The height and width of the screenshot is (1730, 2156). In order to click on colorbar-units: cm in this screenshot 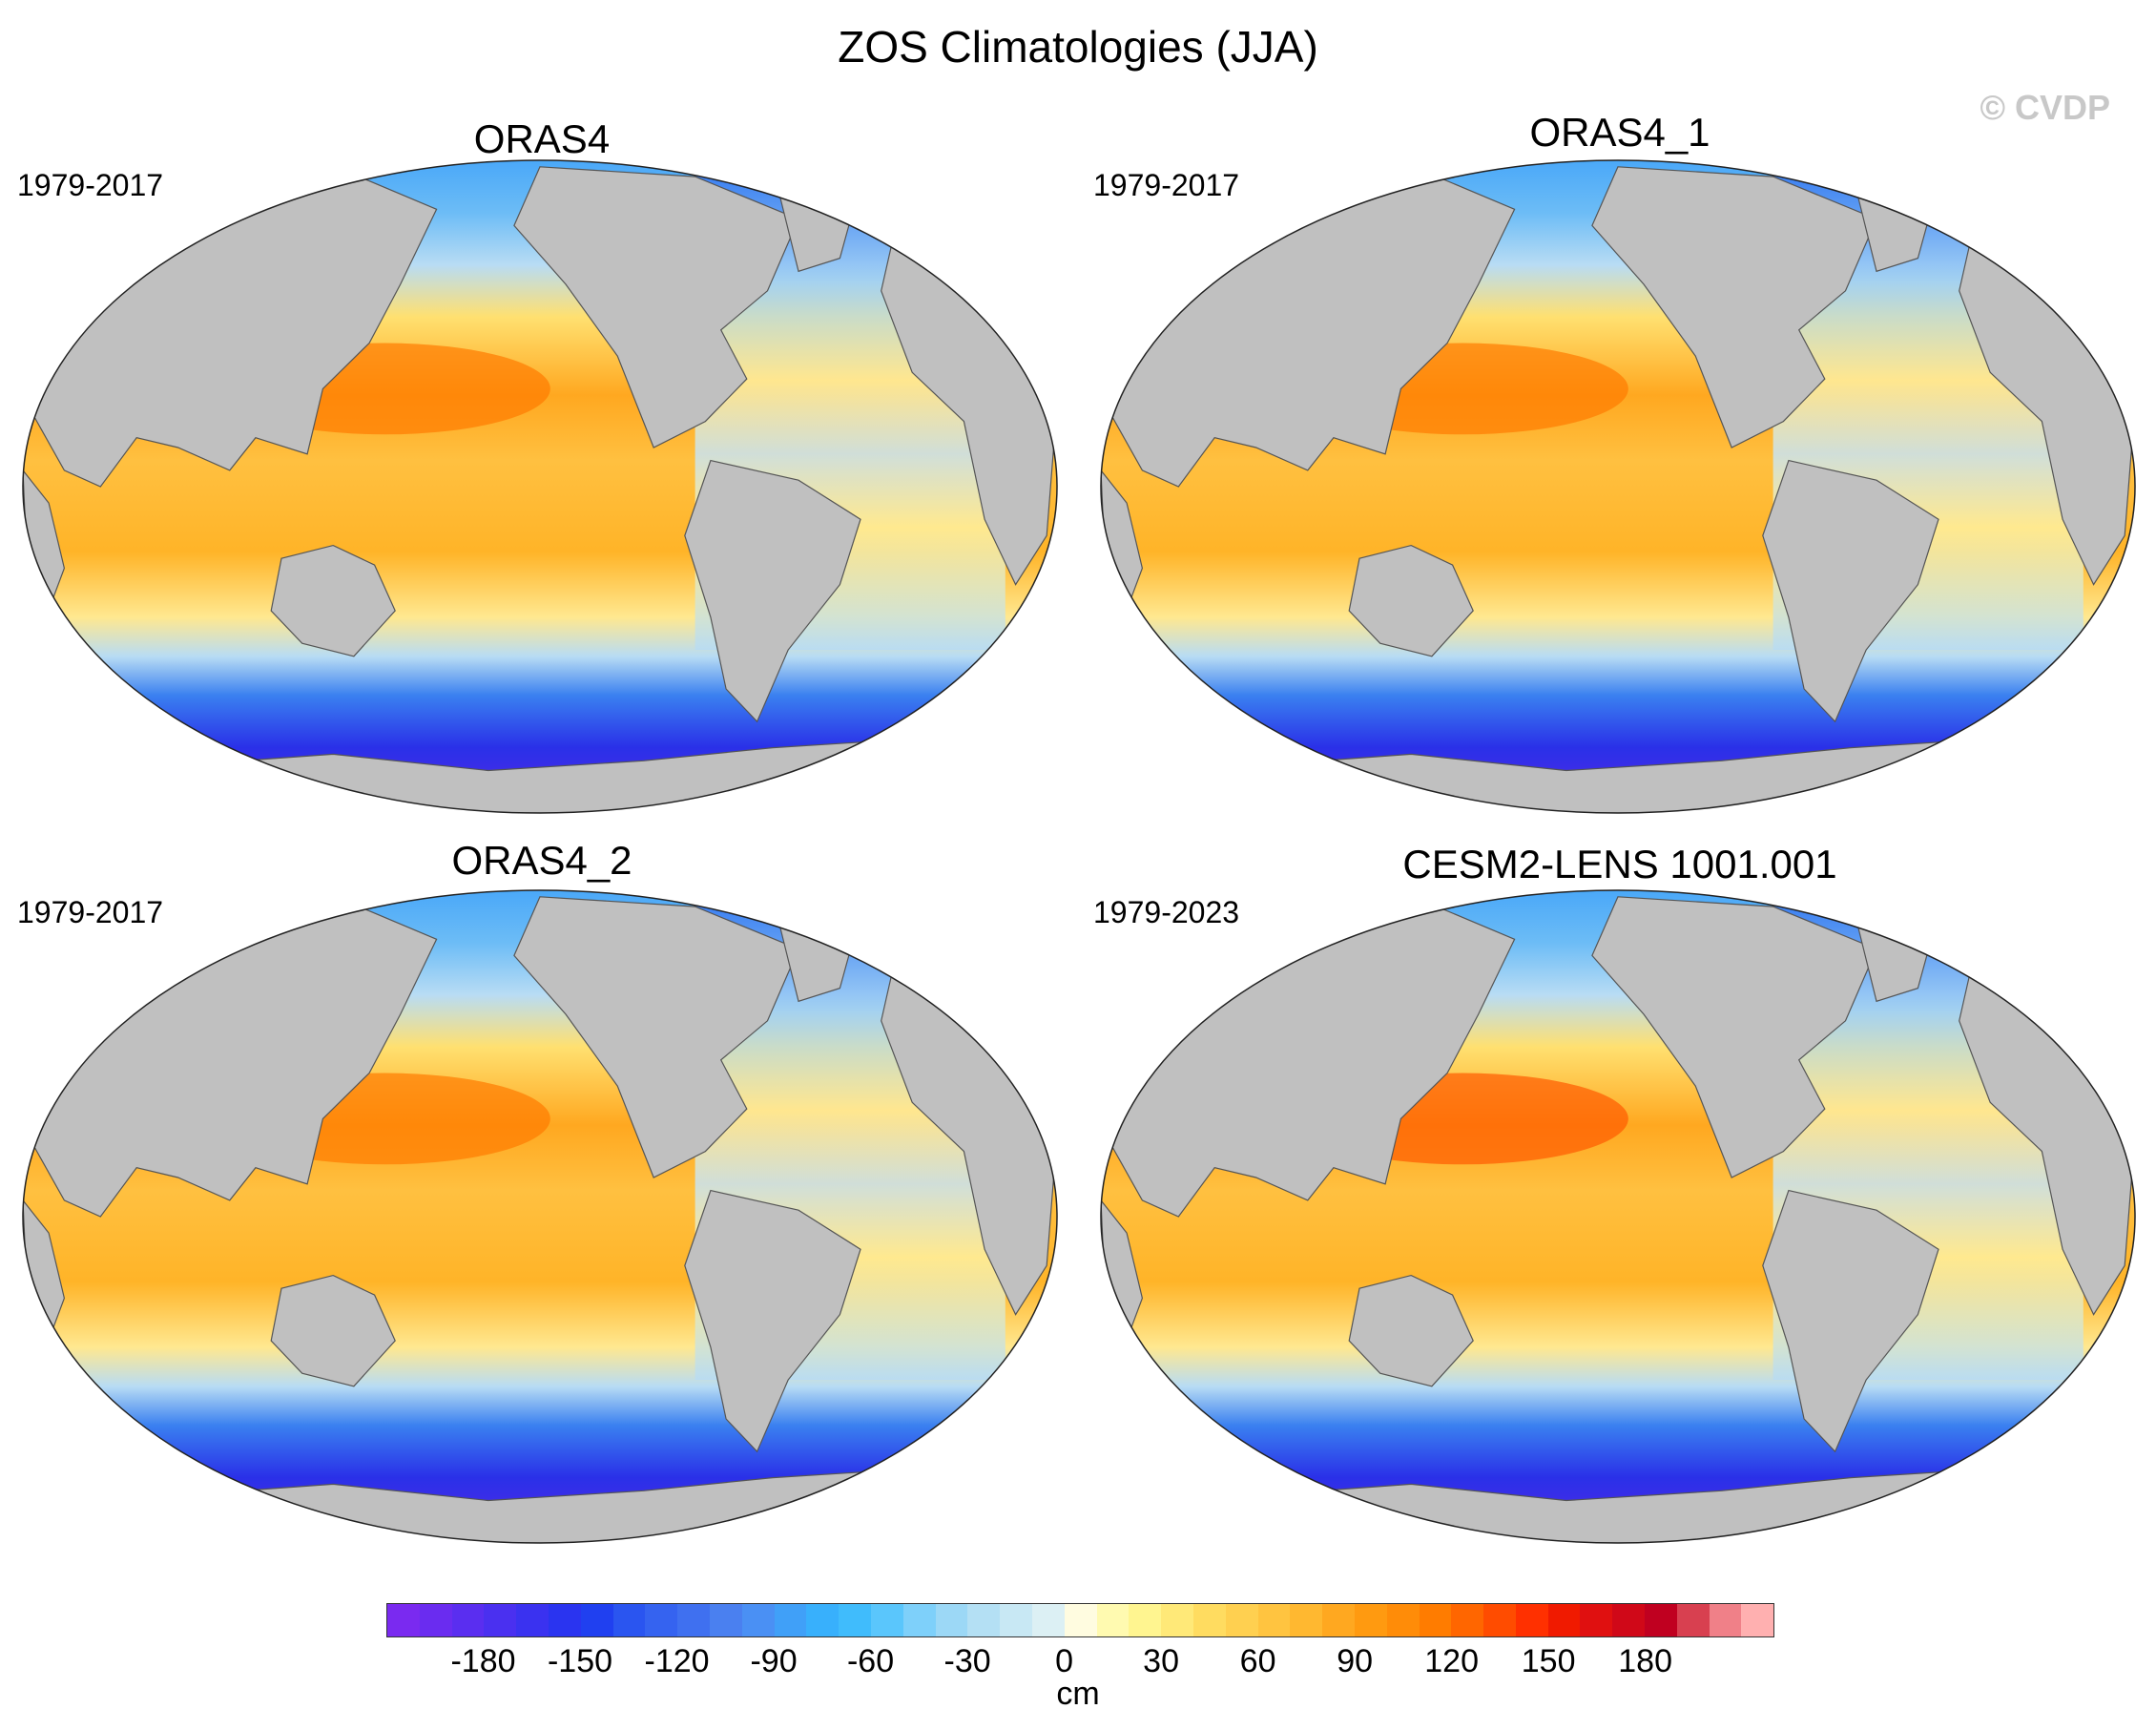, I will do `click(1078, 1694)`.